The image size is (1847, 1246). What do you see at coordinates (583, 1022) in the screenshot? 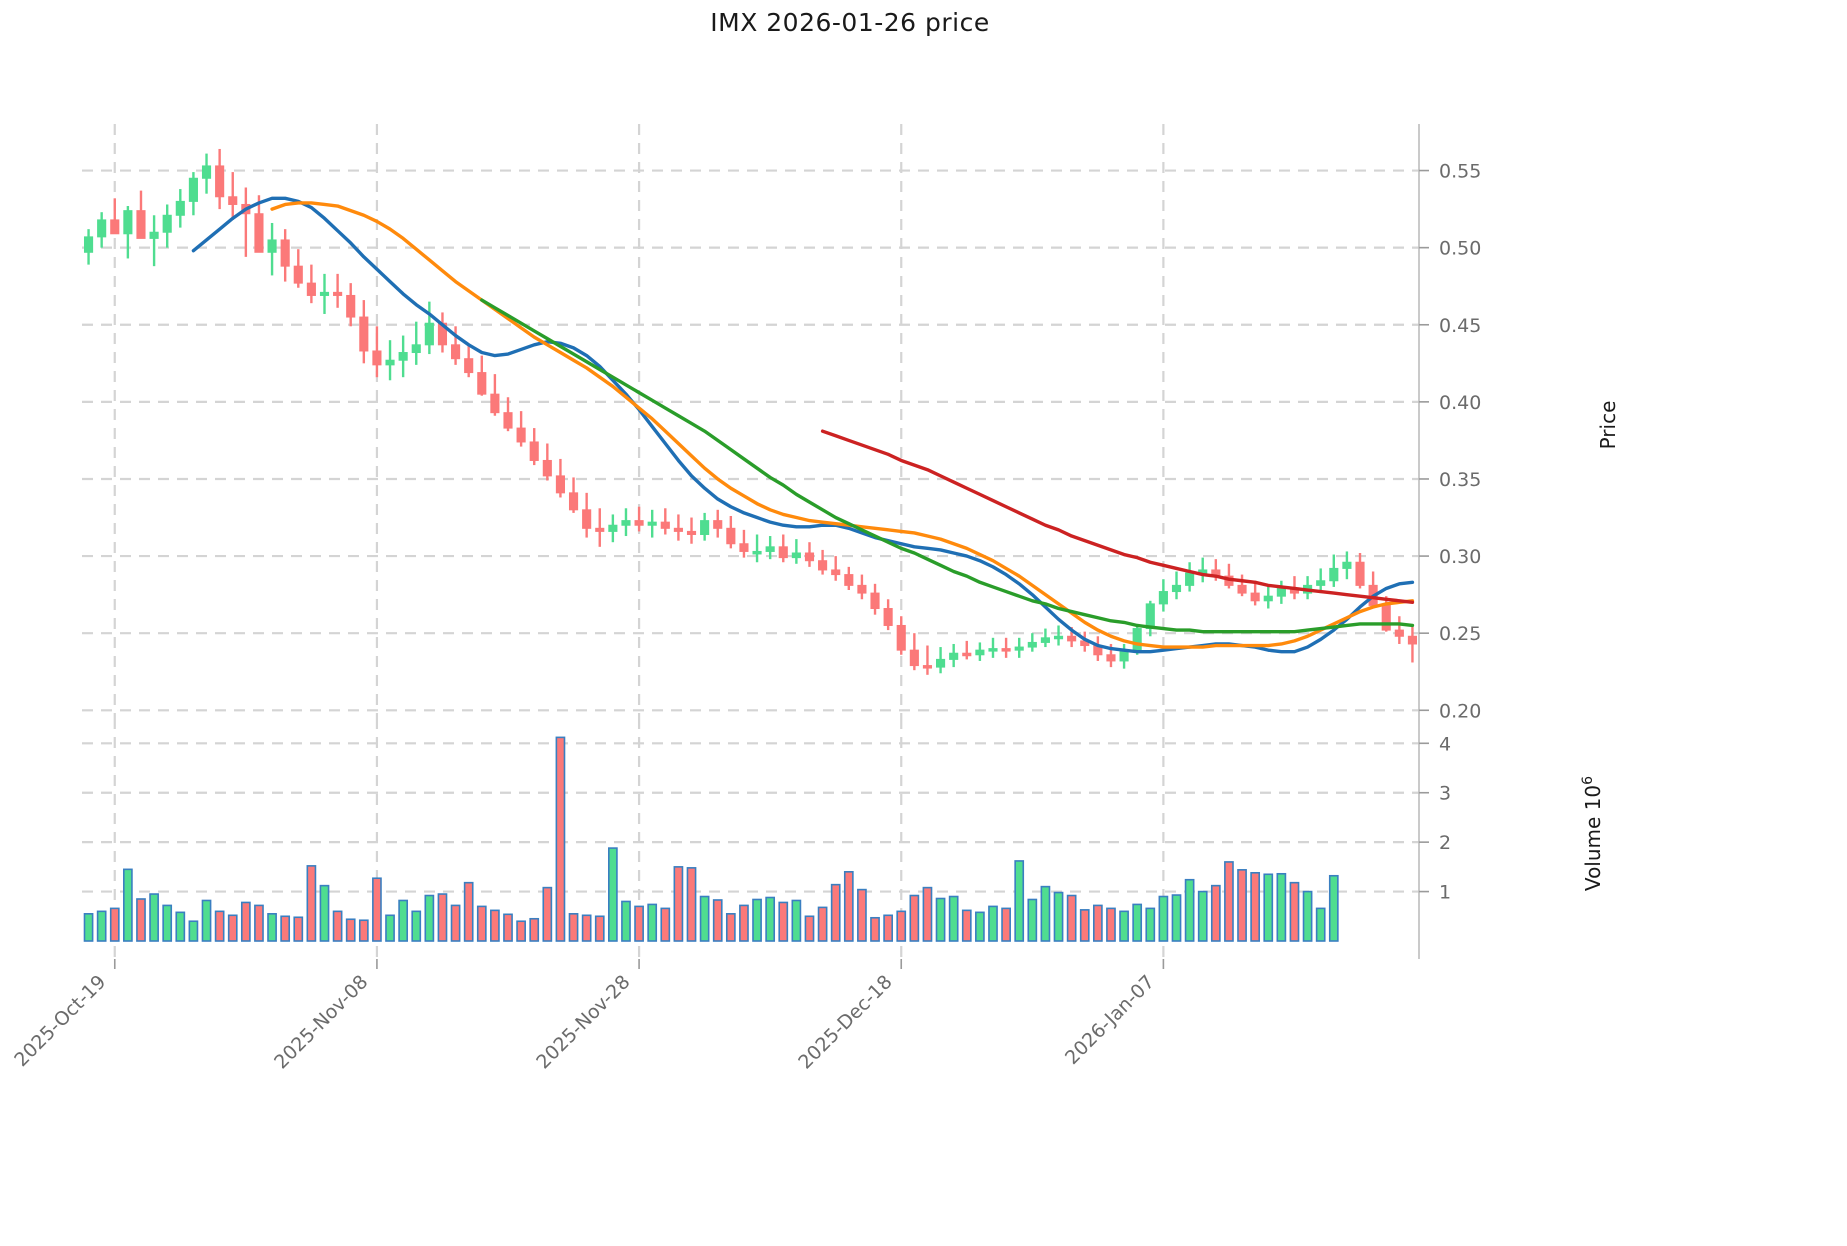
I see `x-tick-label: 2025-Nov-28` at bounding box center [583, 1022].